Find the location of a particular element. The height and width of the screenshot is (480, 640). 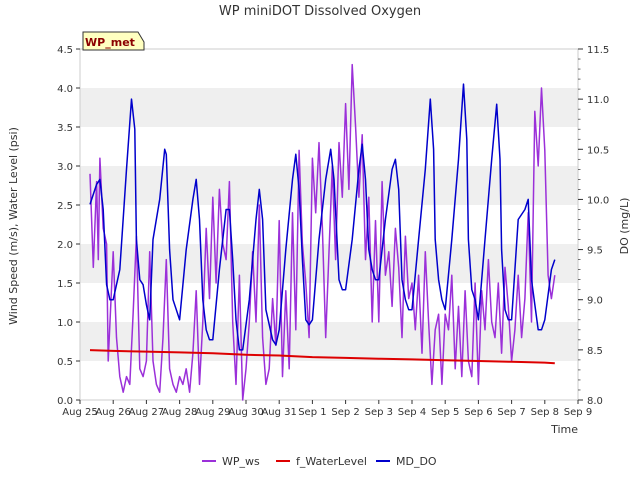

legend: WP_ws f_WaterLevel MD_DO is located at coordinates (319, 461).